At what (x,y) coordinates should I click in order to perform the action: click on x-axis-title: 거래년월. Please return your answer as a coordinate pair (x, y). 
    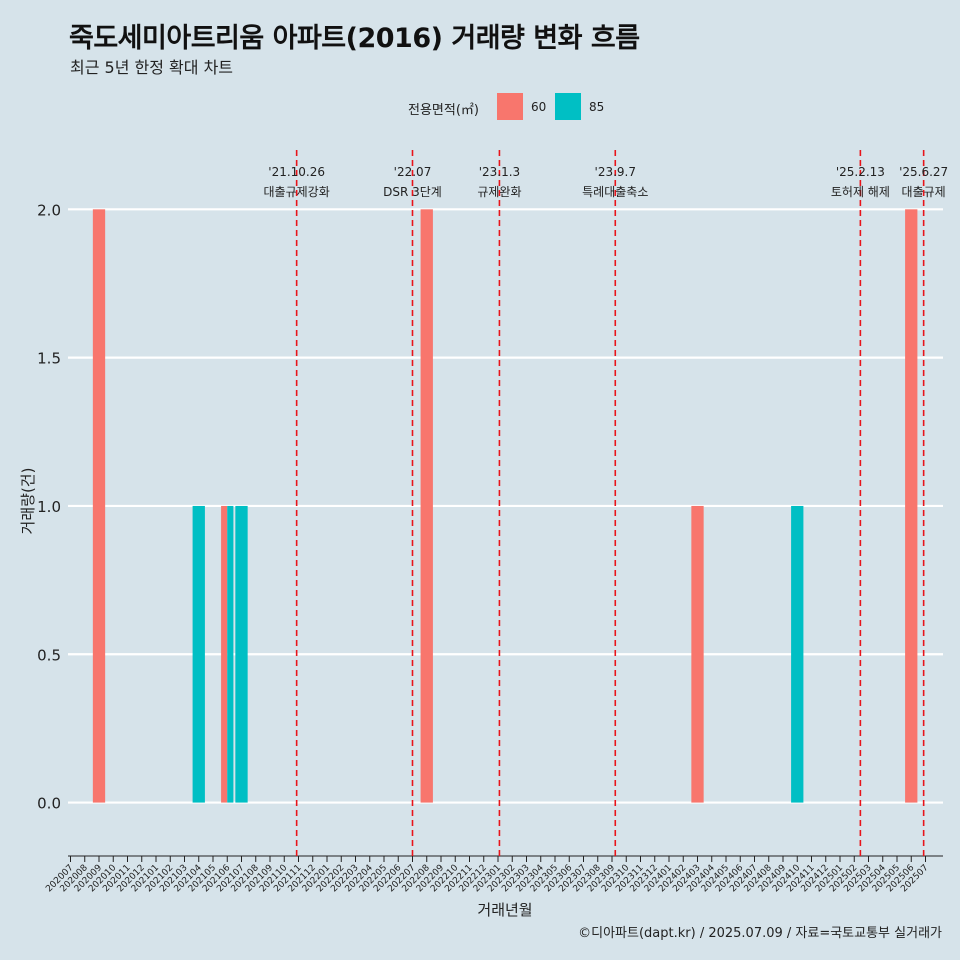
    Looking at the image, I should click on (504, 910).